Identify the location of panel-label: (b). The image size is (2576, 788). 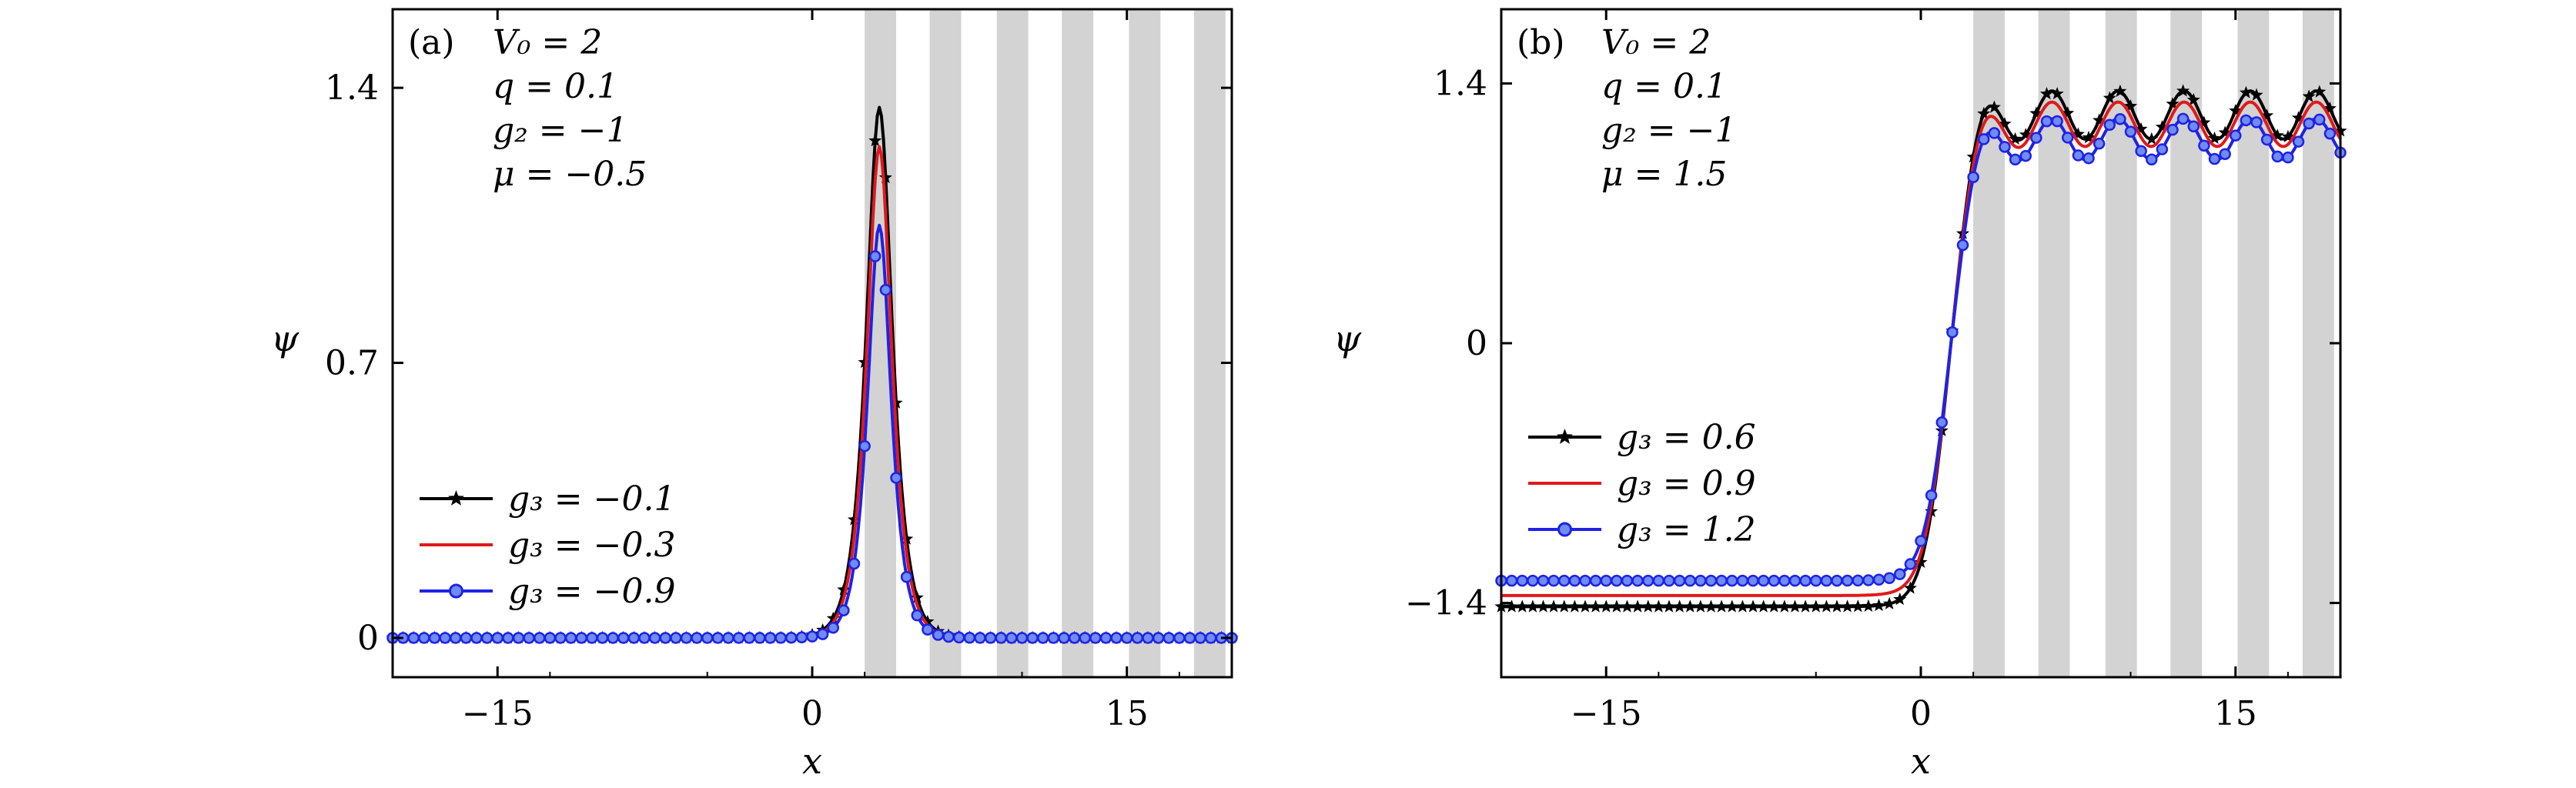
(1541, 42).